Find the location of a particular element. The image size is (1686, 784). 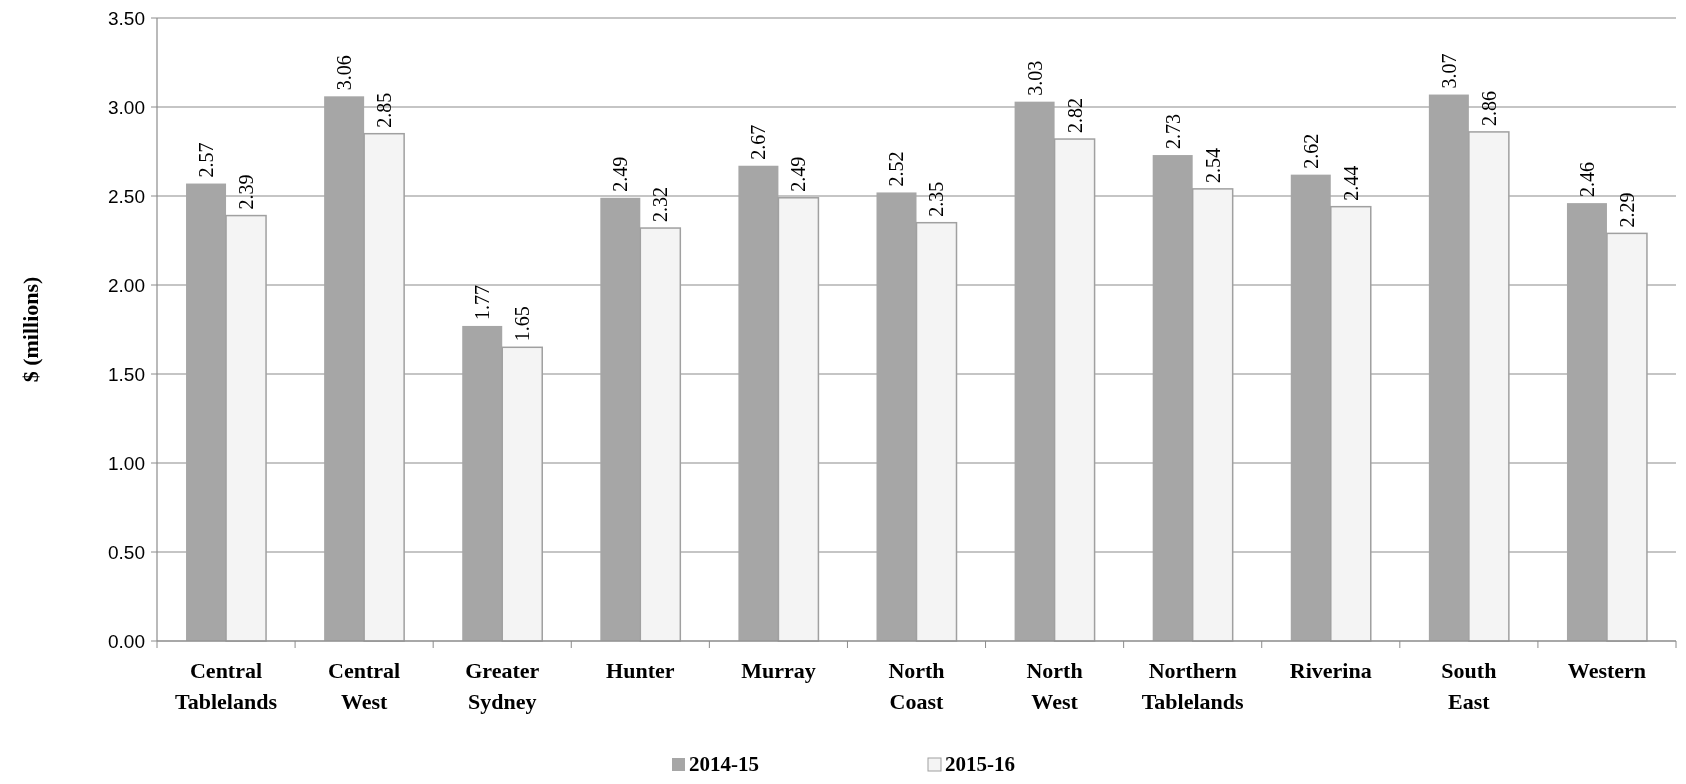

data-label: 3.07 is located at coordinates (1448, 71).